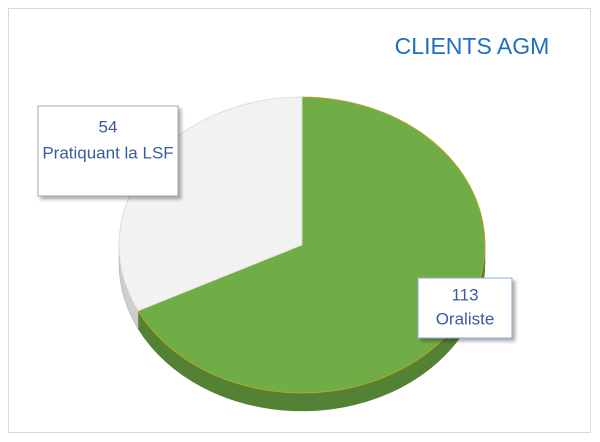 This screenshot has height=442, width=600. Describe the element at coordinates (472, 46) in the screenshot. I see `chart-title: CLIENTS AGM` at that location.